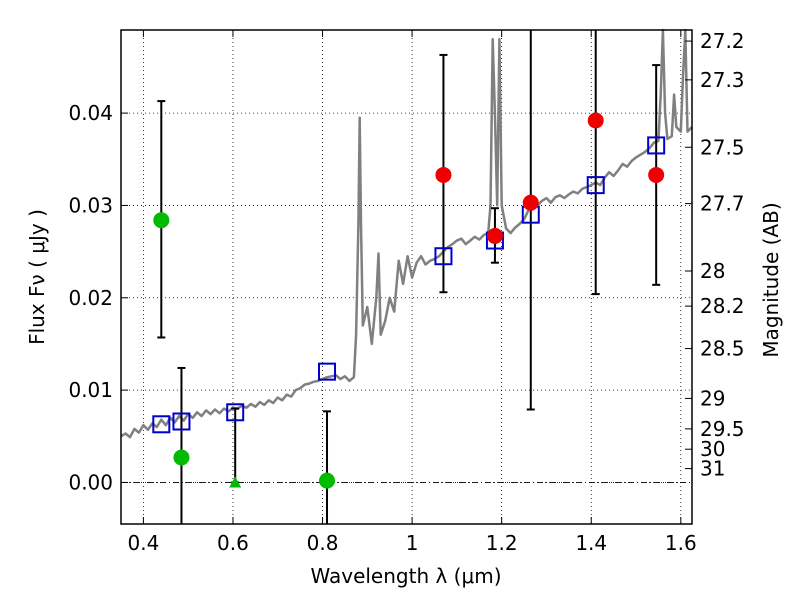  I want to click on magnitude-tick-label: 27.5, so click(722, 147).